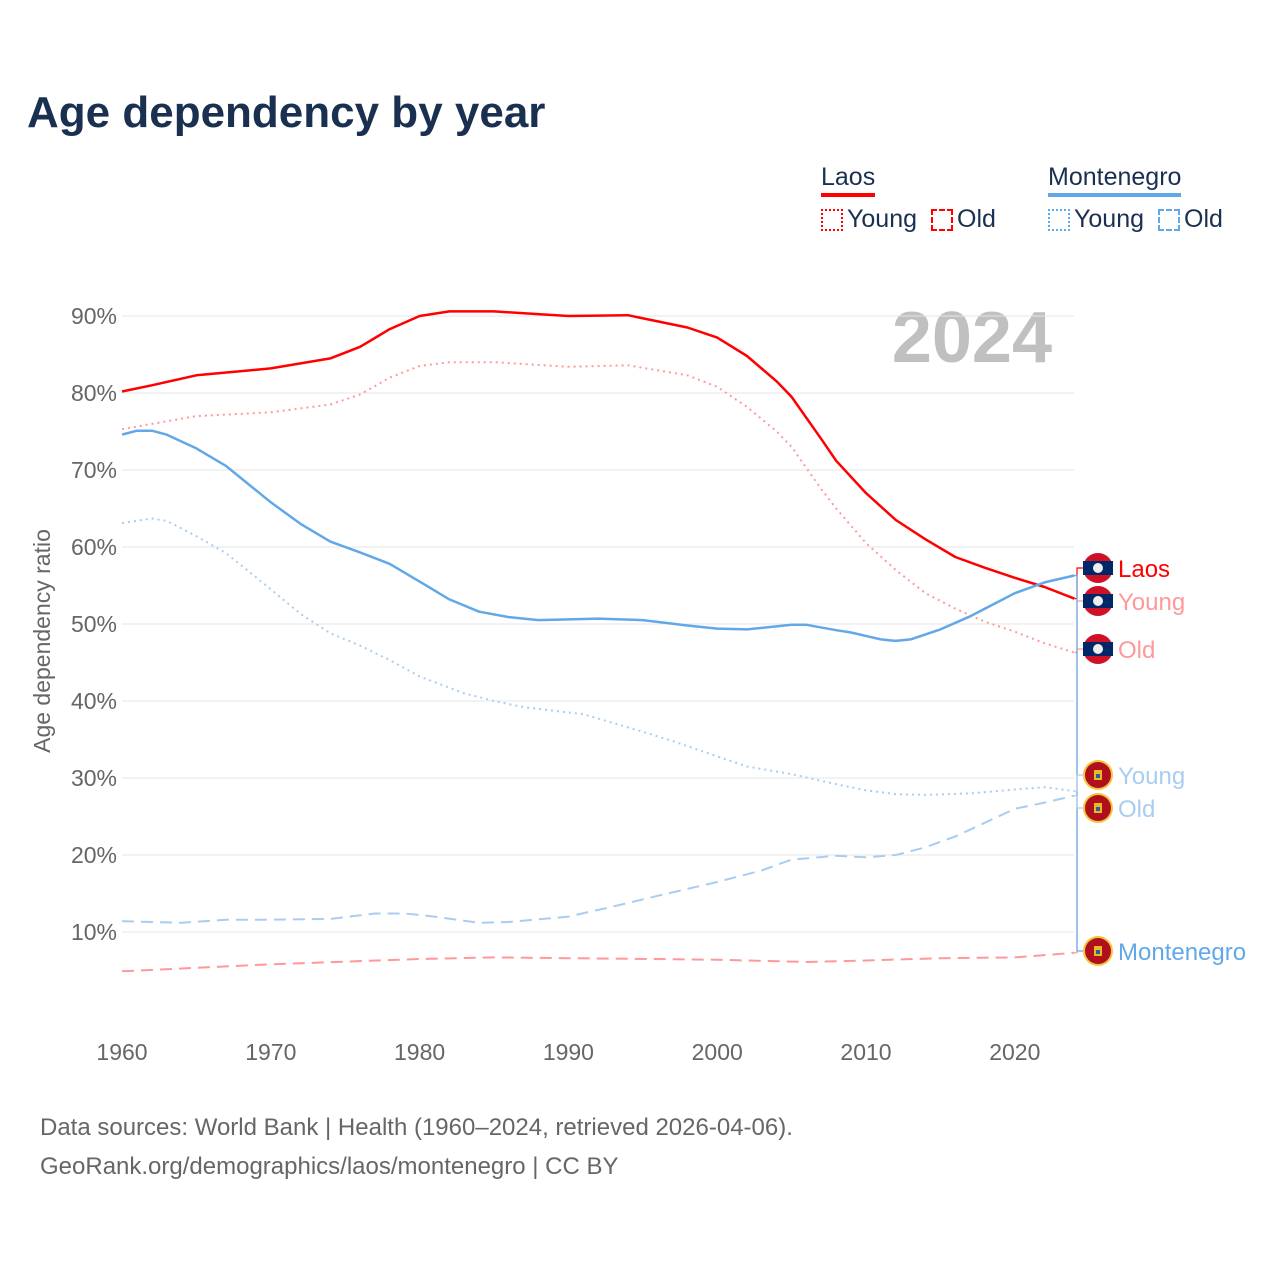 The height and width of the screenshot is (1280, 1280). I want to click on y-tick-label: 30%, so click(94, 778).